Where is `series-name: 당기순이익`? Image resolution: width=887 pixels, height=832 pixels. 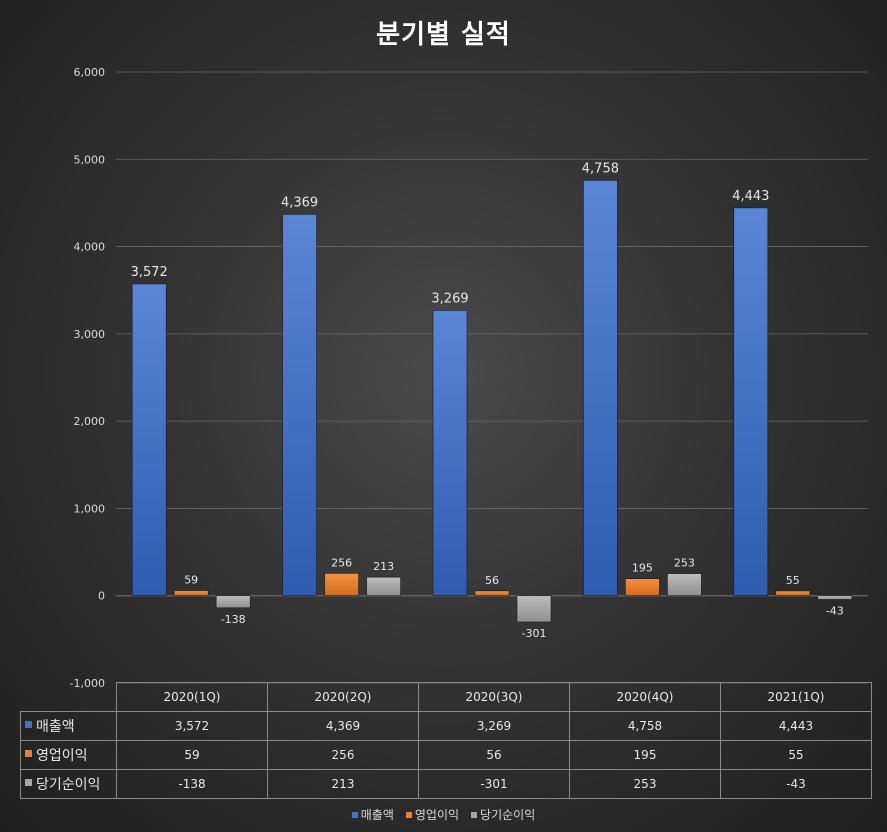
series-name: 당기순이익 is located at coordinates (68, 785).